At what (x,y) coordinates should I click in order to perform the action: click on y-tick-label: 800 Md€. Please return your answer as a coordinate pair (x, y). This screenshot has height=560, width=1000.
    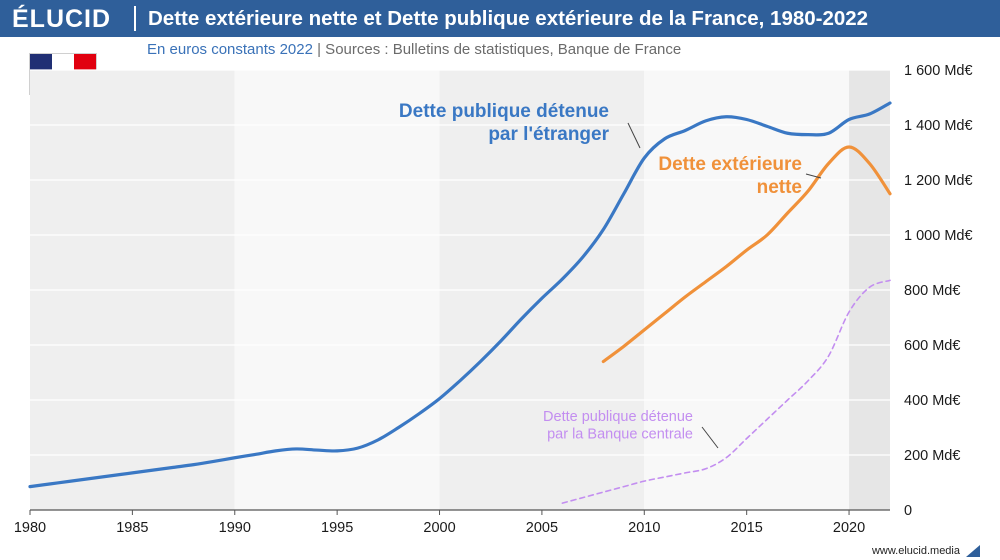
    Looking at the image, I should click on (932, 291).